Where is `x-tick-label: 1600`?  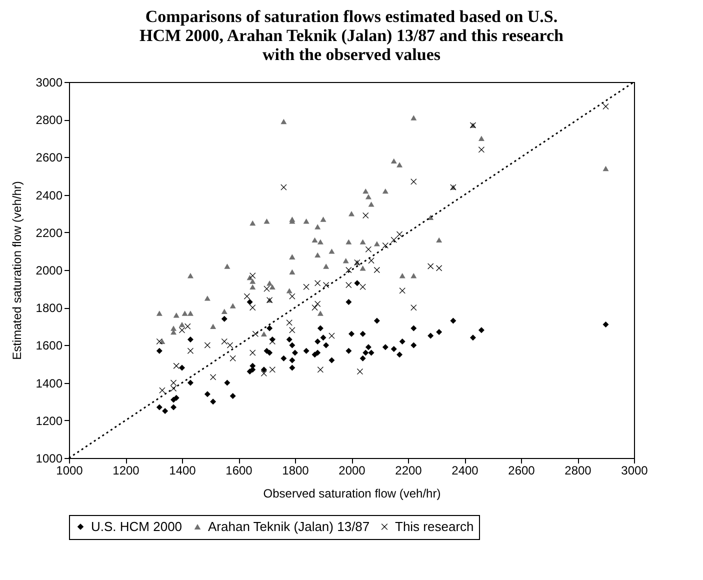
x-tick-label: 1600 is located at coordinates (239, 471).